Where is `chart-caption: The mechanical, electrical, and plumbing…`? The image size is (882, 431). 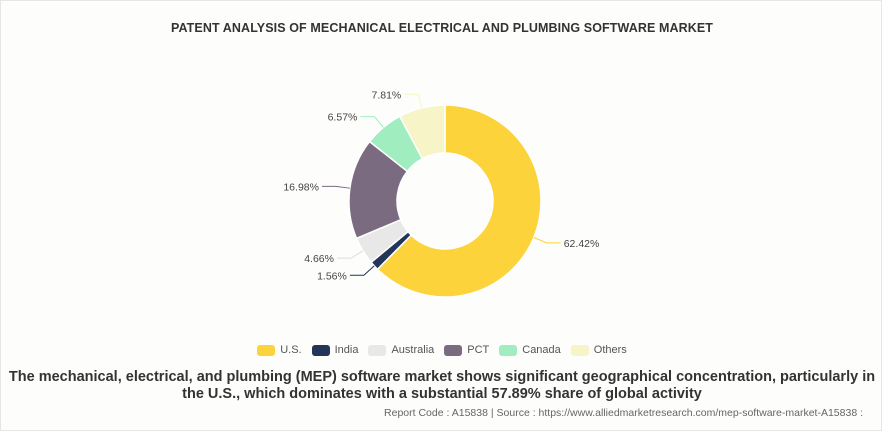
chart-caption: The mechanical, electrical, and plumbing… is located at coordinates (442, 385).